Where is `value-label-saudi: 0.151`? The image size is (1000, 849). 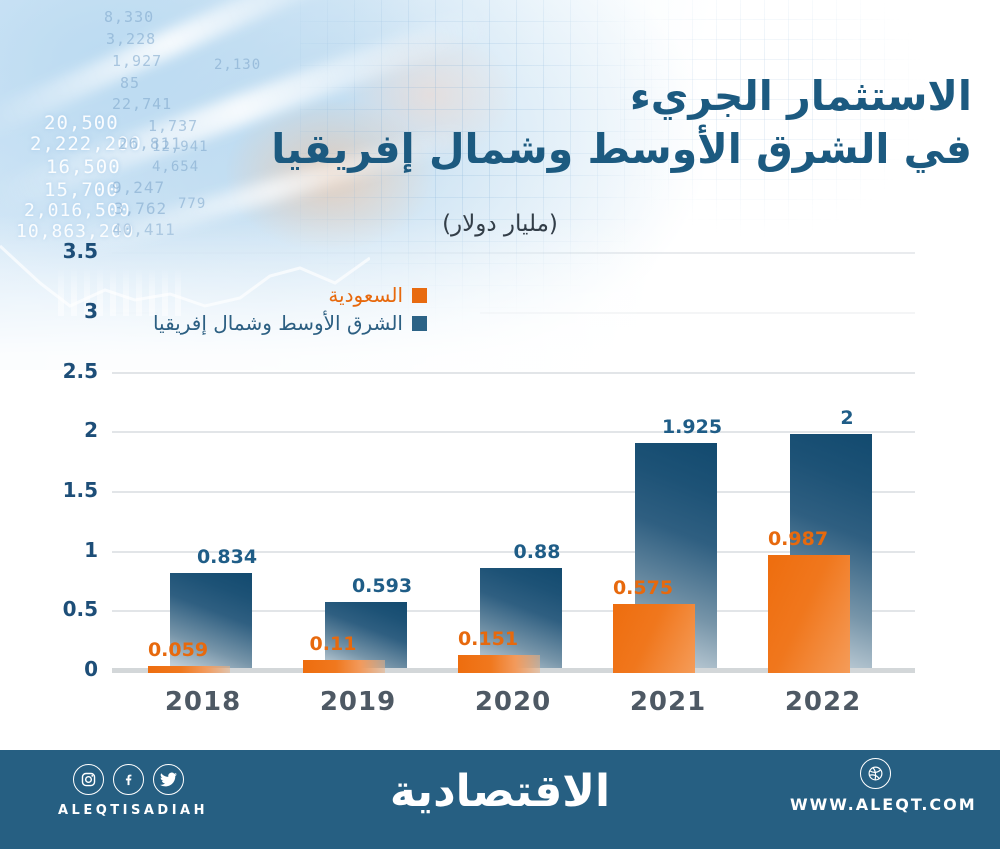 value-label-saudi: 0.151 is located at coordinates (488, 639).